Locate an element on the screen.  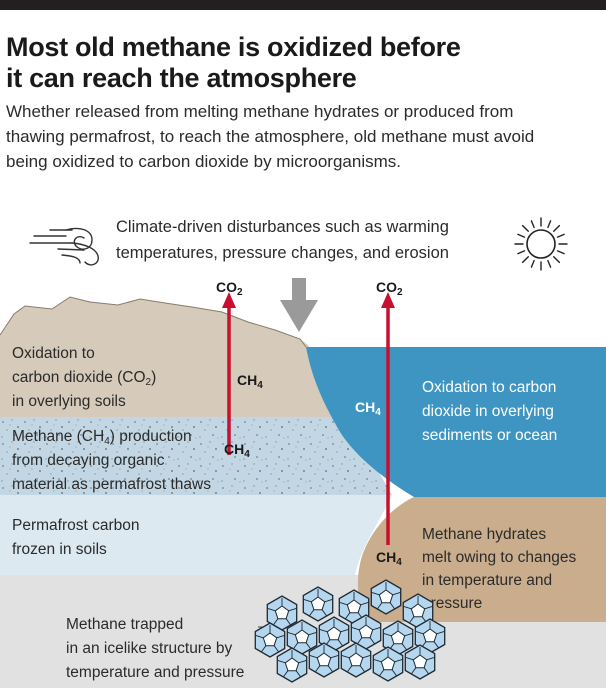
methane-production-line-2: from decaying organic is located at coordinates (88, 460).